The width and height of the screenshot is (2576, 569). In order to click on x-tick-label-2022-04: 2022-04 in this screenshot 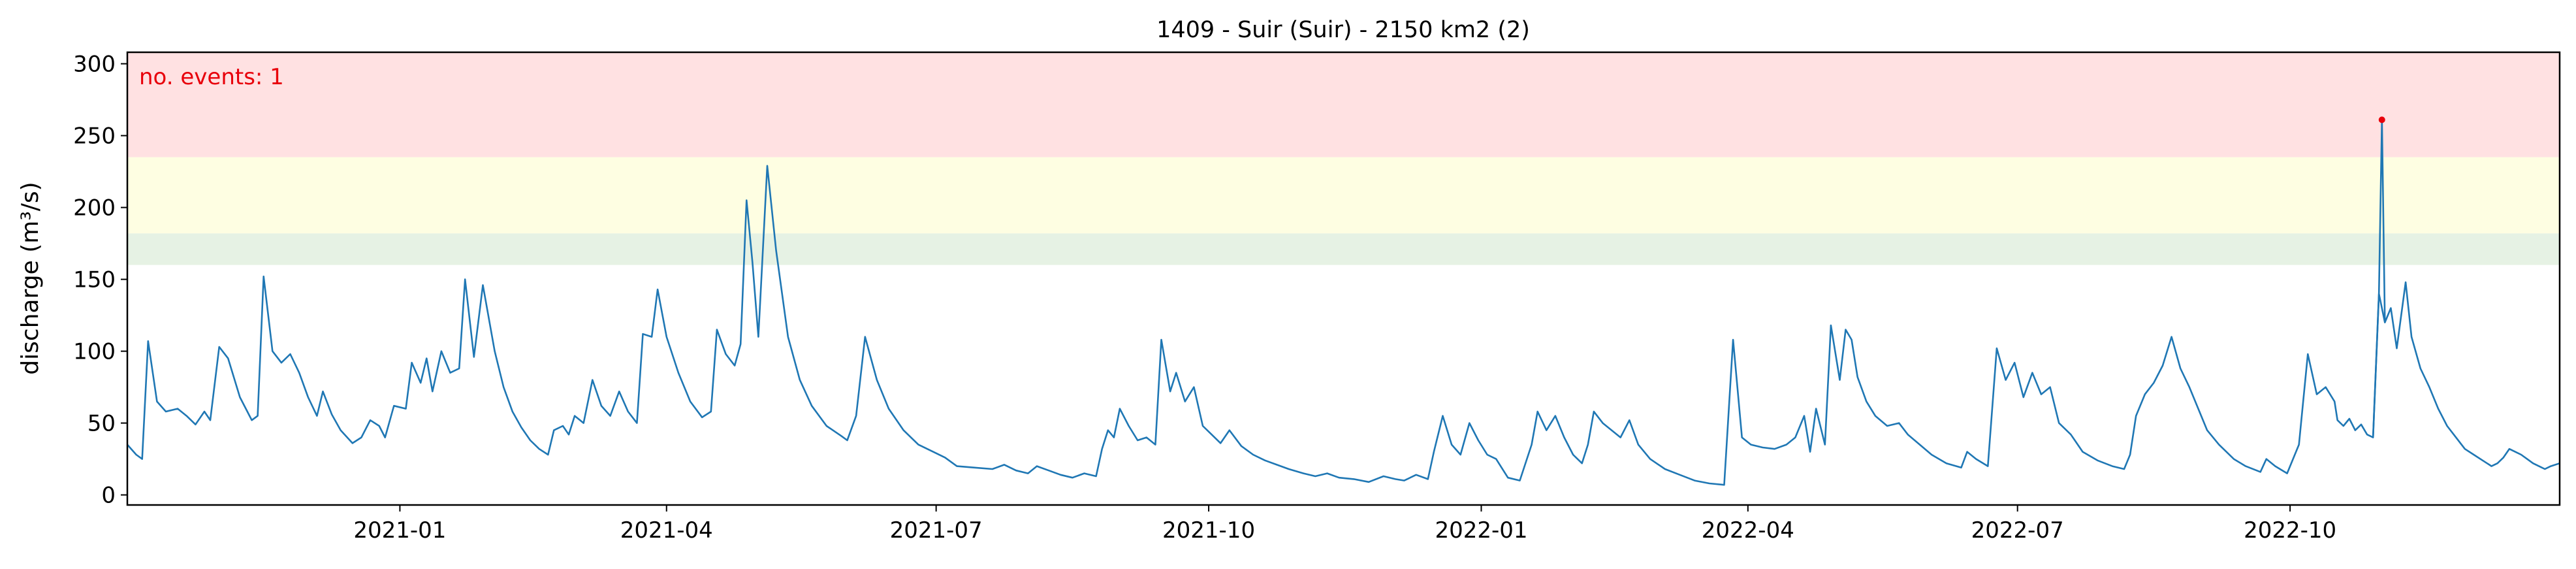, I will do `click(1748, 530)`.